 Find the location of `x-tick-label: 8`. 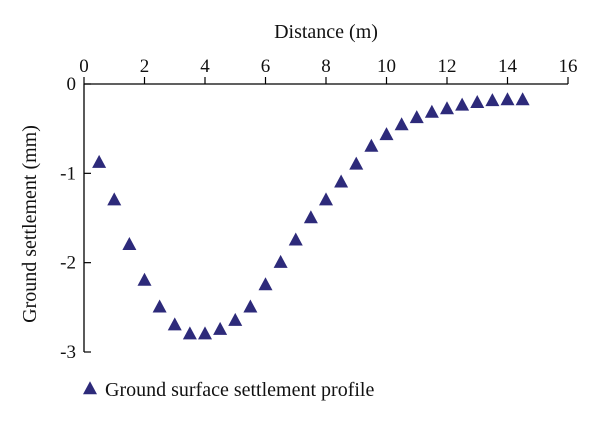

x-tick-label: 8 is located at coordinates (326, 66).